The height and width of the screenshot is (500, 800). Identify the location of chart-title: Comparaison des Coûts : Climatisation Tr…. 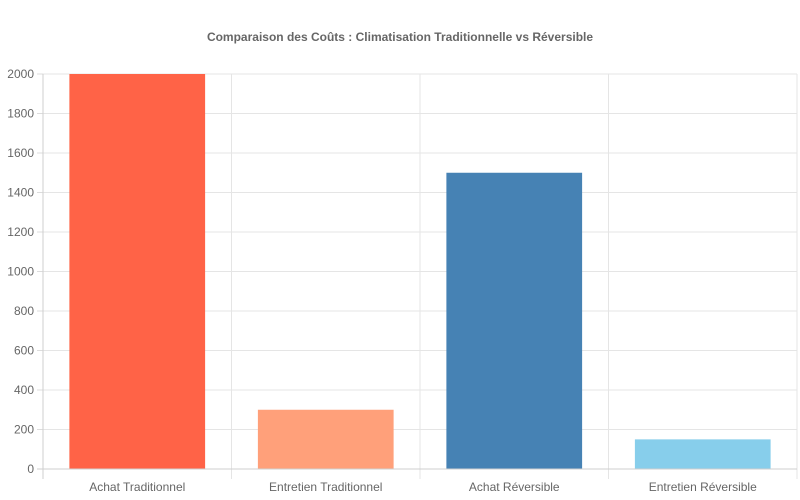
(400, 37).